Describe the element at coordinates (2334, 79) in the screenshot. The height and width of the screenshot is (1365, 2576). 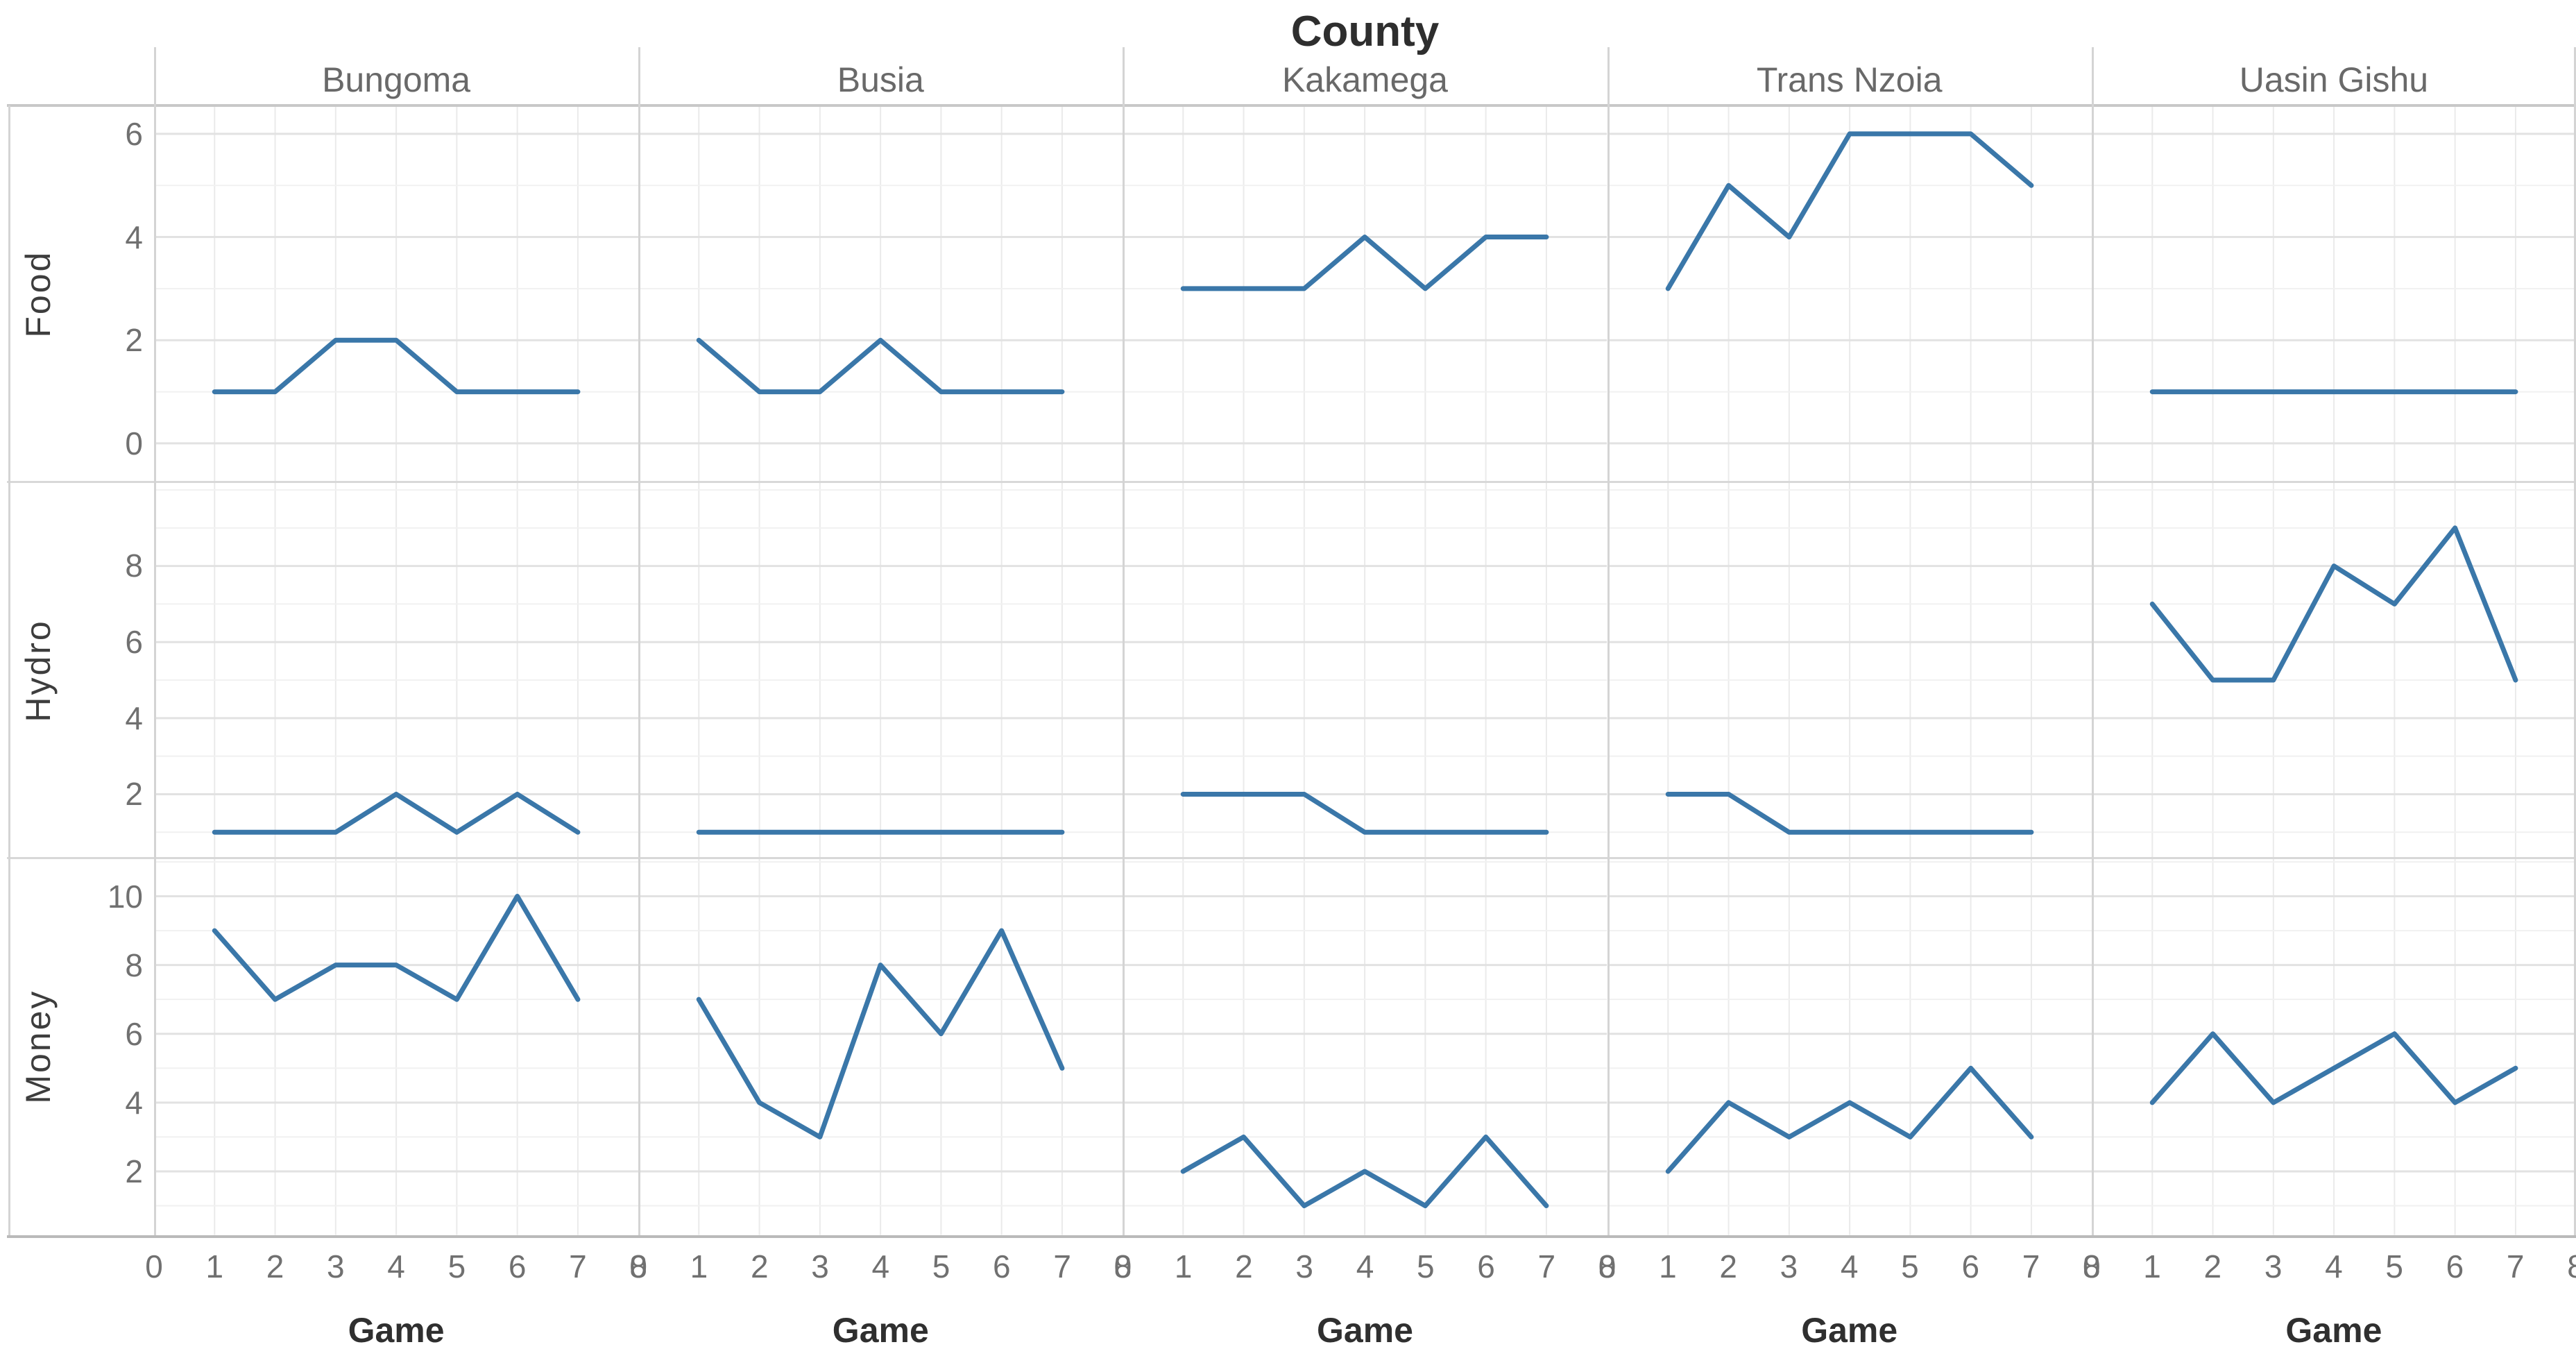
I see `column-header-uasin-gishu: Uasin Gishu` at that location.